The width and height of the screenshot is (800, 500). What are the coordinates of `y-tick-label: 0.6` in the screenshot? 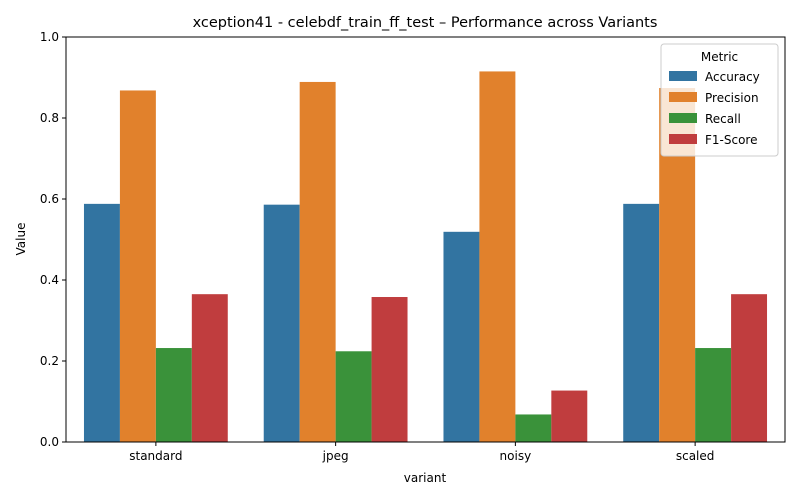 It's located at (49, 199).